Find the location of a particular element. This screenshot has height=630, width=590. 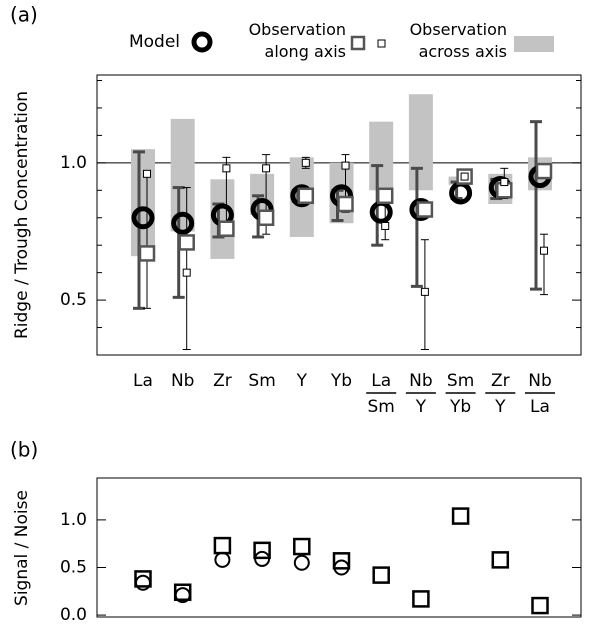

legend-label: Observation along axis is located at coordinates (297, 40).